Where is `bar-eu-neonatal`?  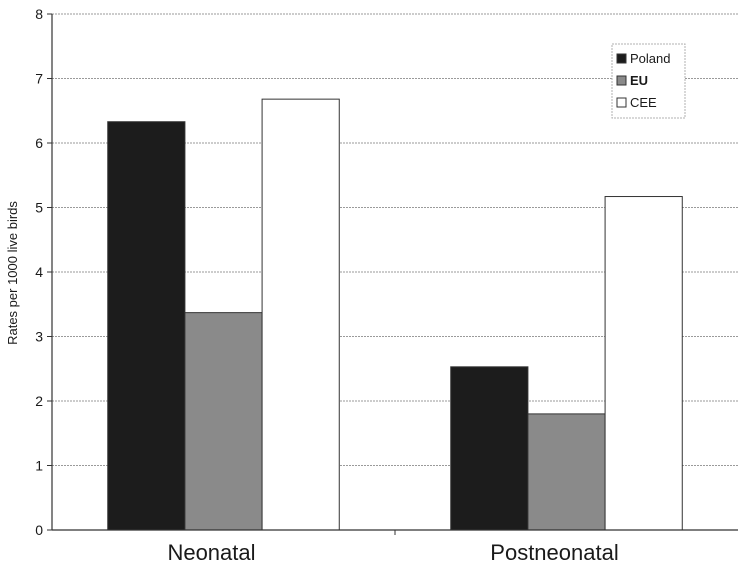 bar-eu-neonatal is located at coordinates (223, 421).